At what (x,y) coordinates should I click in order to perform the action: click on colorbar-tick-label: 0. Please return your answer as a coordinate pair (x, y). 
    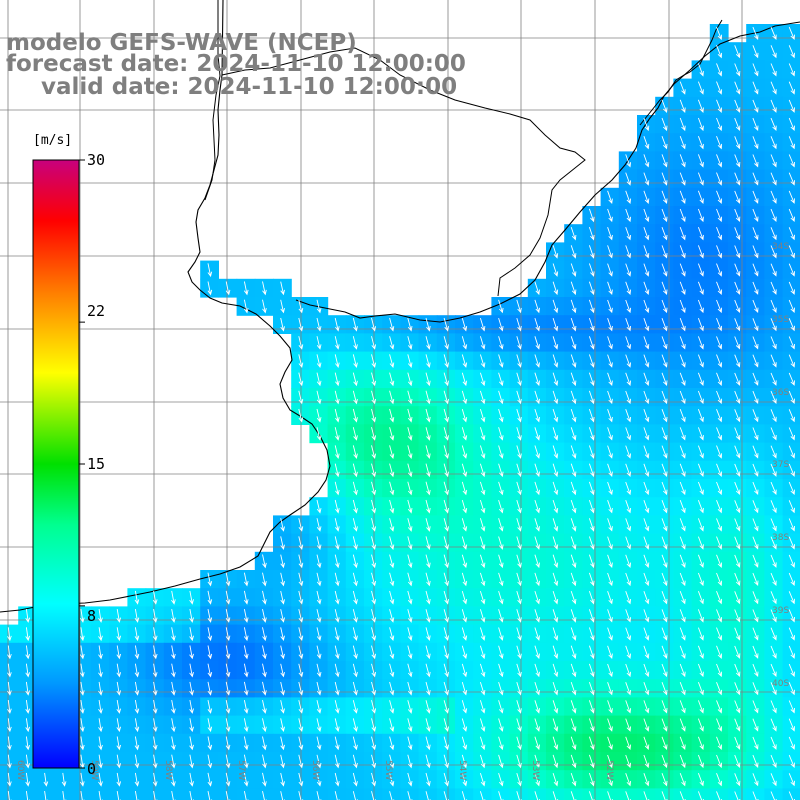
    Looking at the image, I should click on (92, 769).